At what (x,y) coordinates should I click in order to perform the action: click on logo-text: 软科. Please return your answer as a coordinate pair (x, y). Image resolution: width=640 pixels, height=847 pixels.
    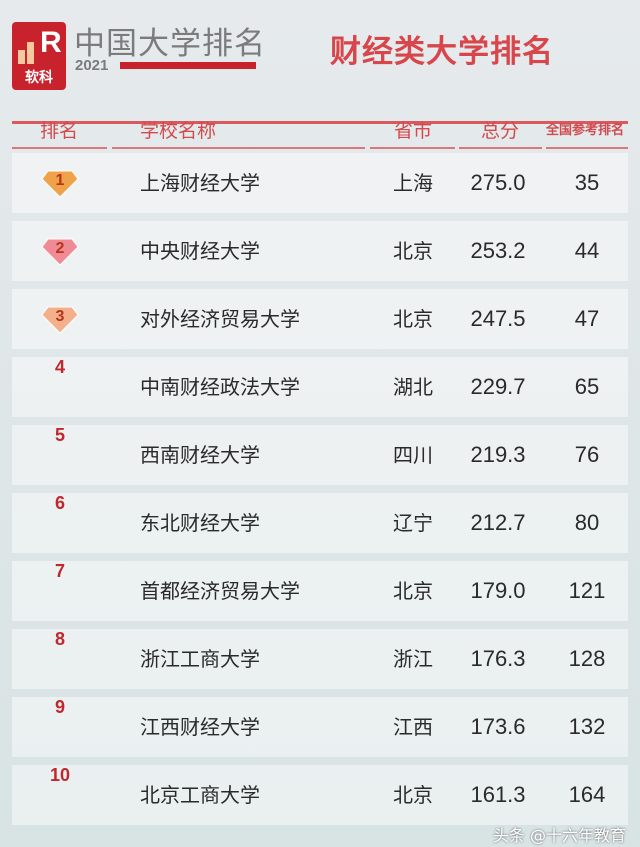
    Looking at the image, I should click on (39, 78).